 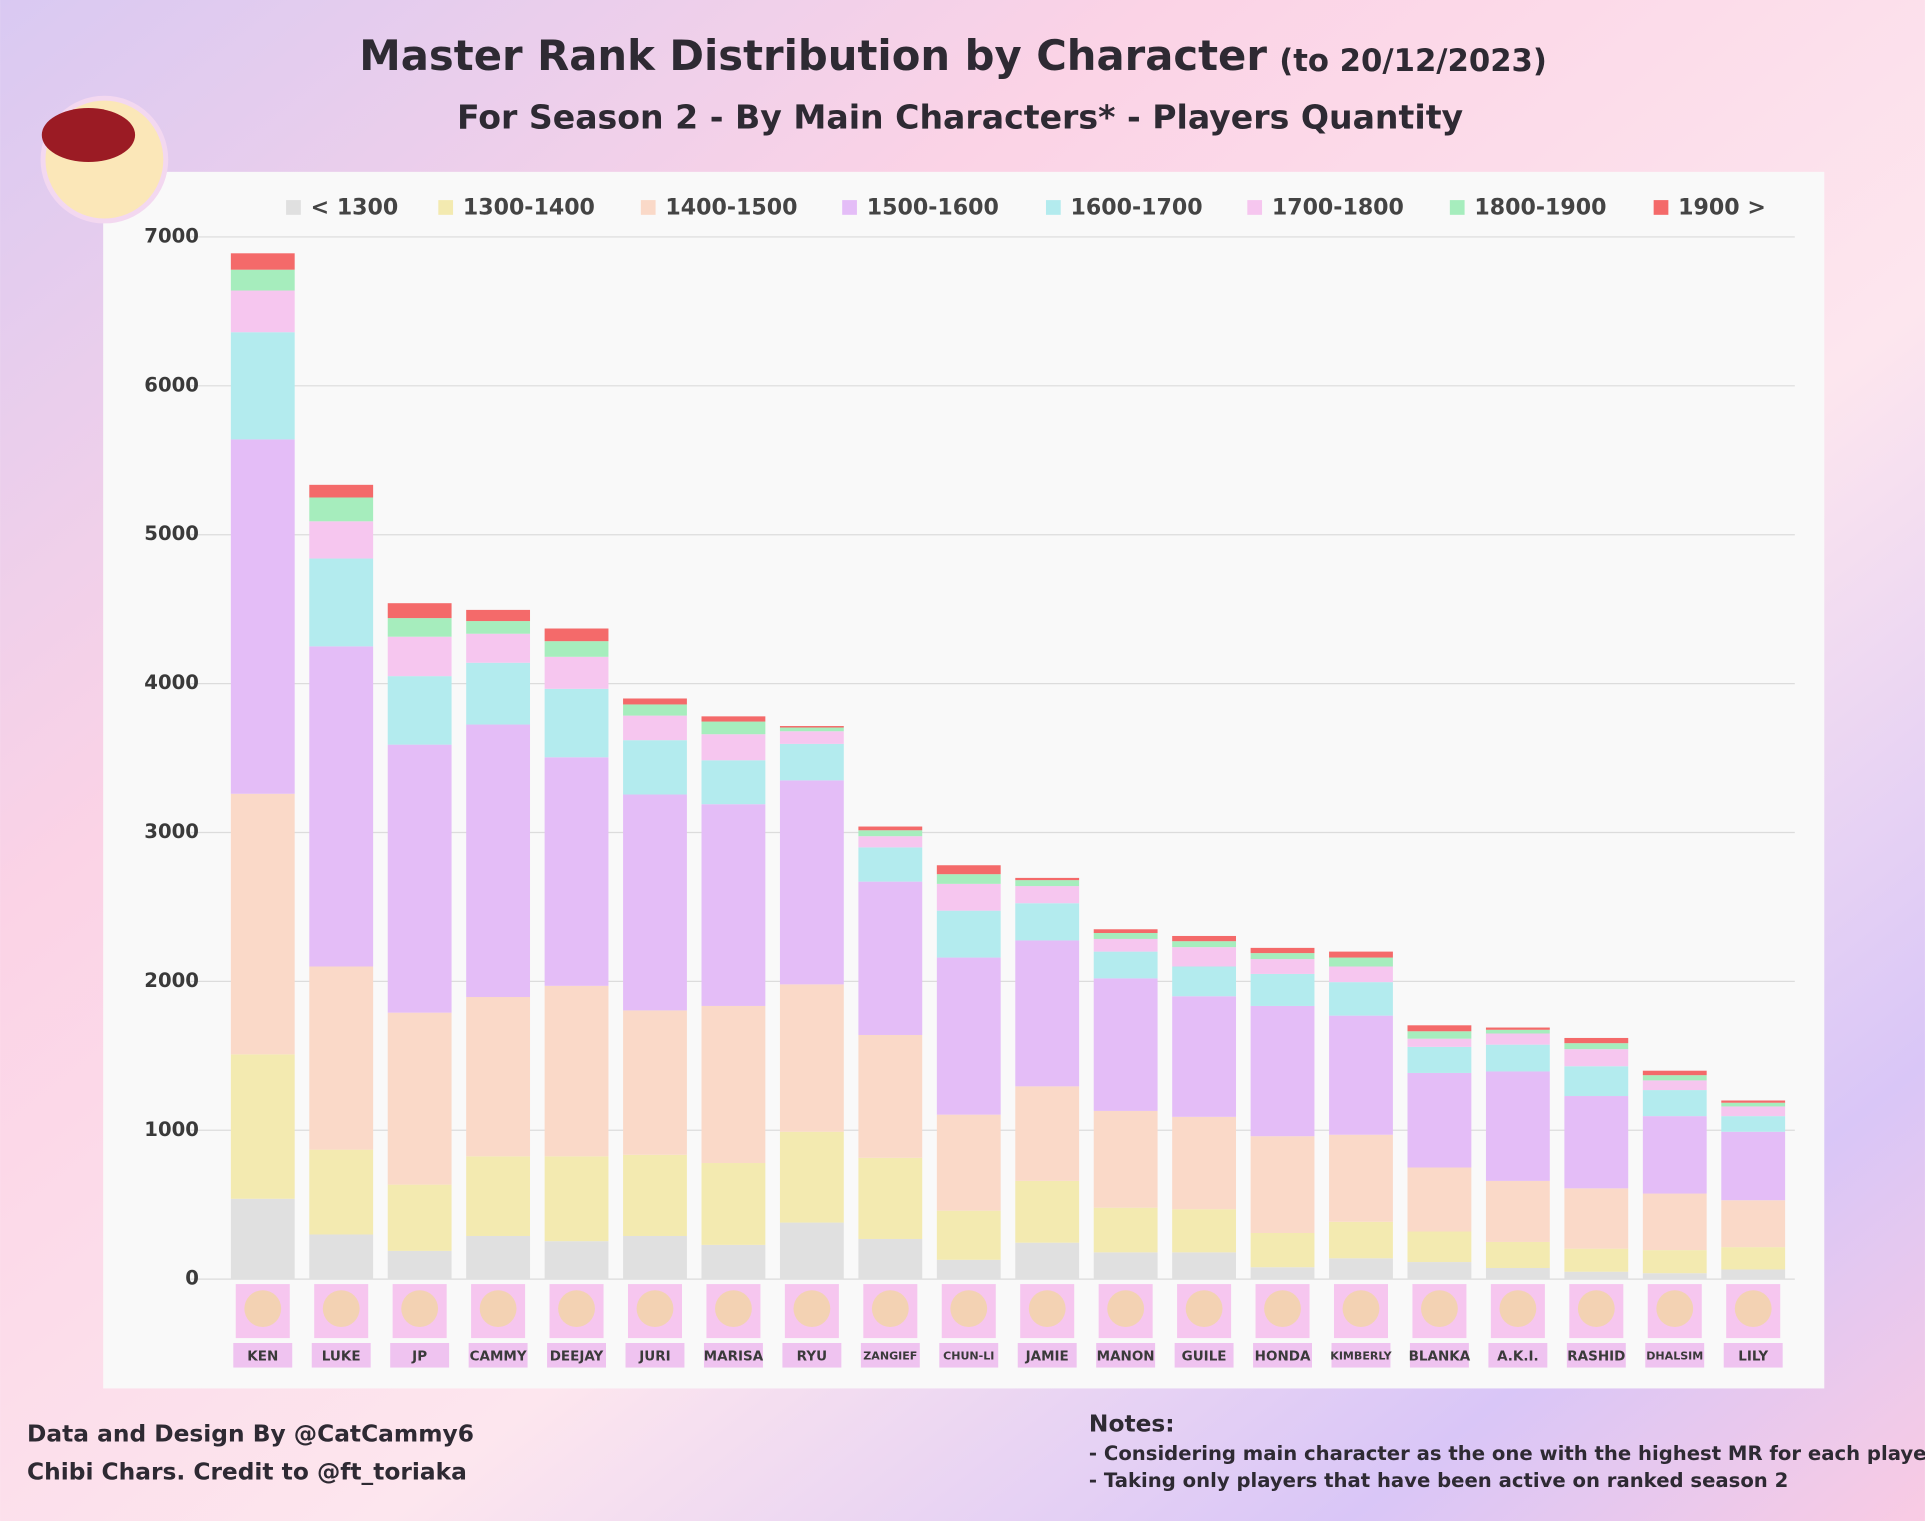 I want to click on x-tick-label: JAMIE, so click(x=1047, y=1357).